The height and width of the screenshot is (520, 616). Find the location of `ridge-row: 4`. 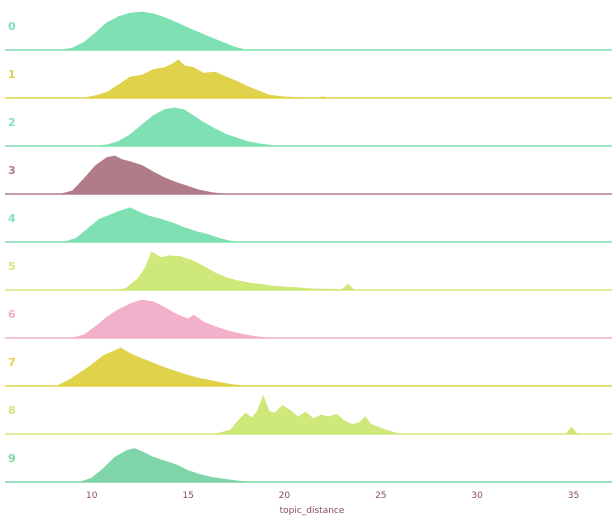

ridge-row: 4 is located at coordinates (308, 225).